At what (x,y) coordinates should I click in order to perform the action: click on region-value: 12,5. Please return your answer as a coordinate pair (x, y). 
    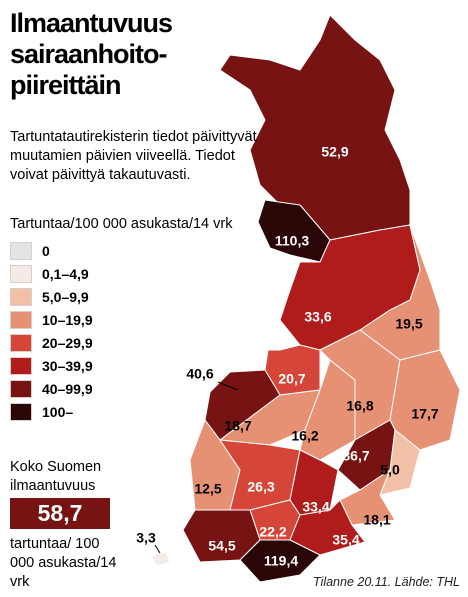
    Looking at the image, I should click on (207, 489).